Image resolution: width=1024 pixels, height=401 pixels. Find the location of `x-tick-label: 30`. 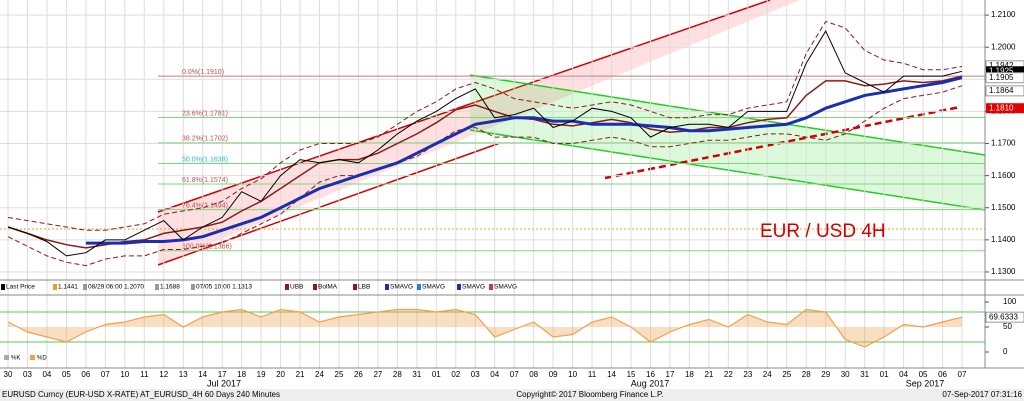

x-tick-label: 30 is located at coordinates (845, 374).